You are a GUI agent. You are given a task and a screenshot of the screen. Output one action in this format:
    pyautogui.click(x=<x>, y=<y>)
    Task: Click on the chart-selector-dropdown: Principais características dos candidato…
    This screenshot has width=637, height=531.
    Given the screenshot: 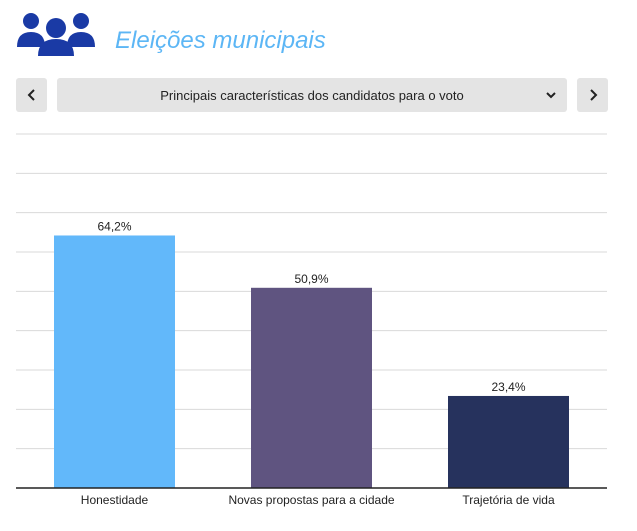 What is the action you would take?
    pyautogui.click(x=312, y=95)
    